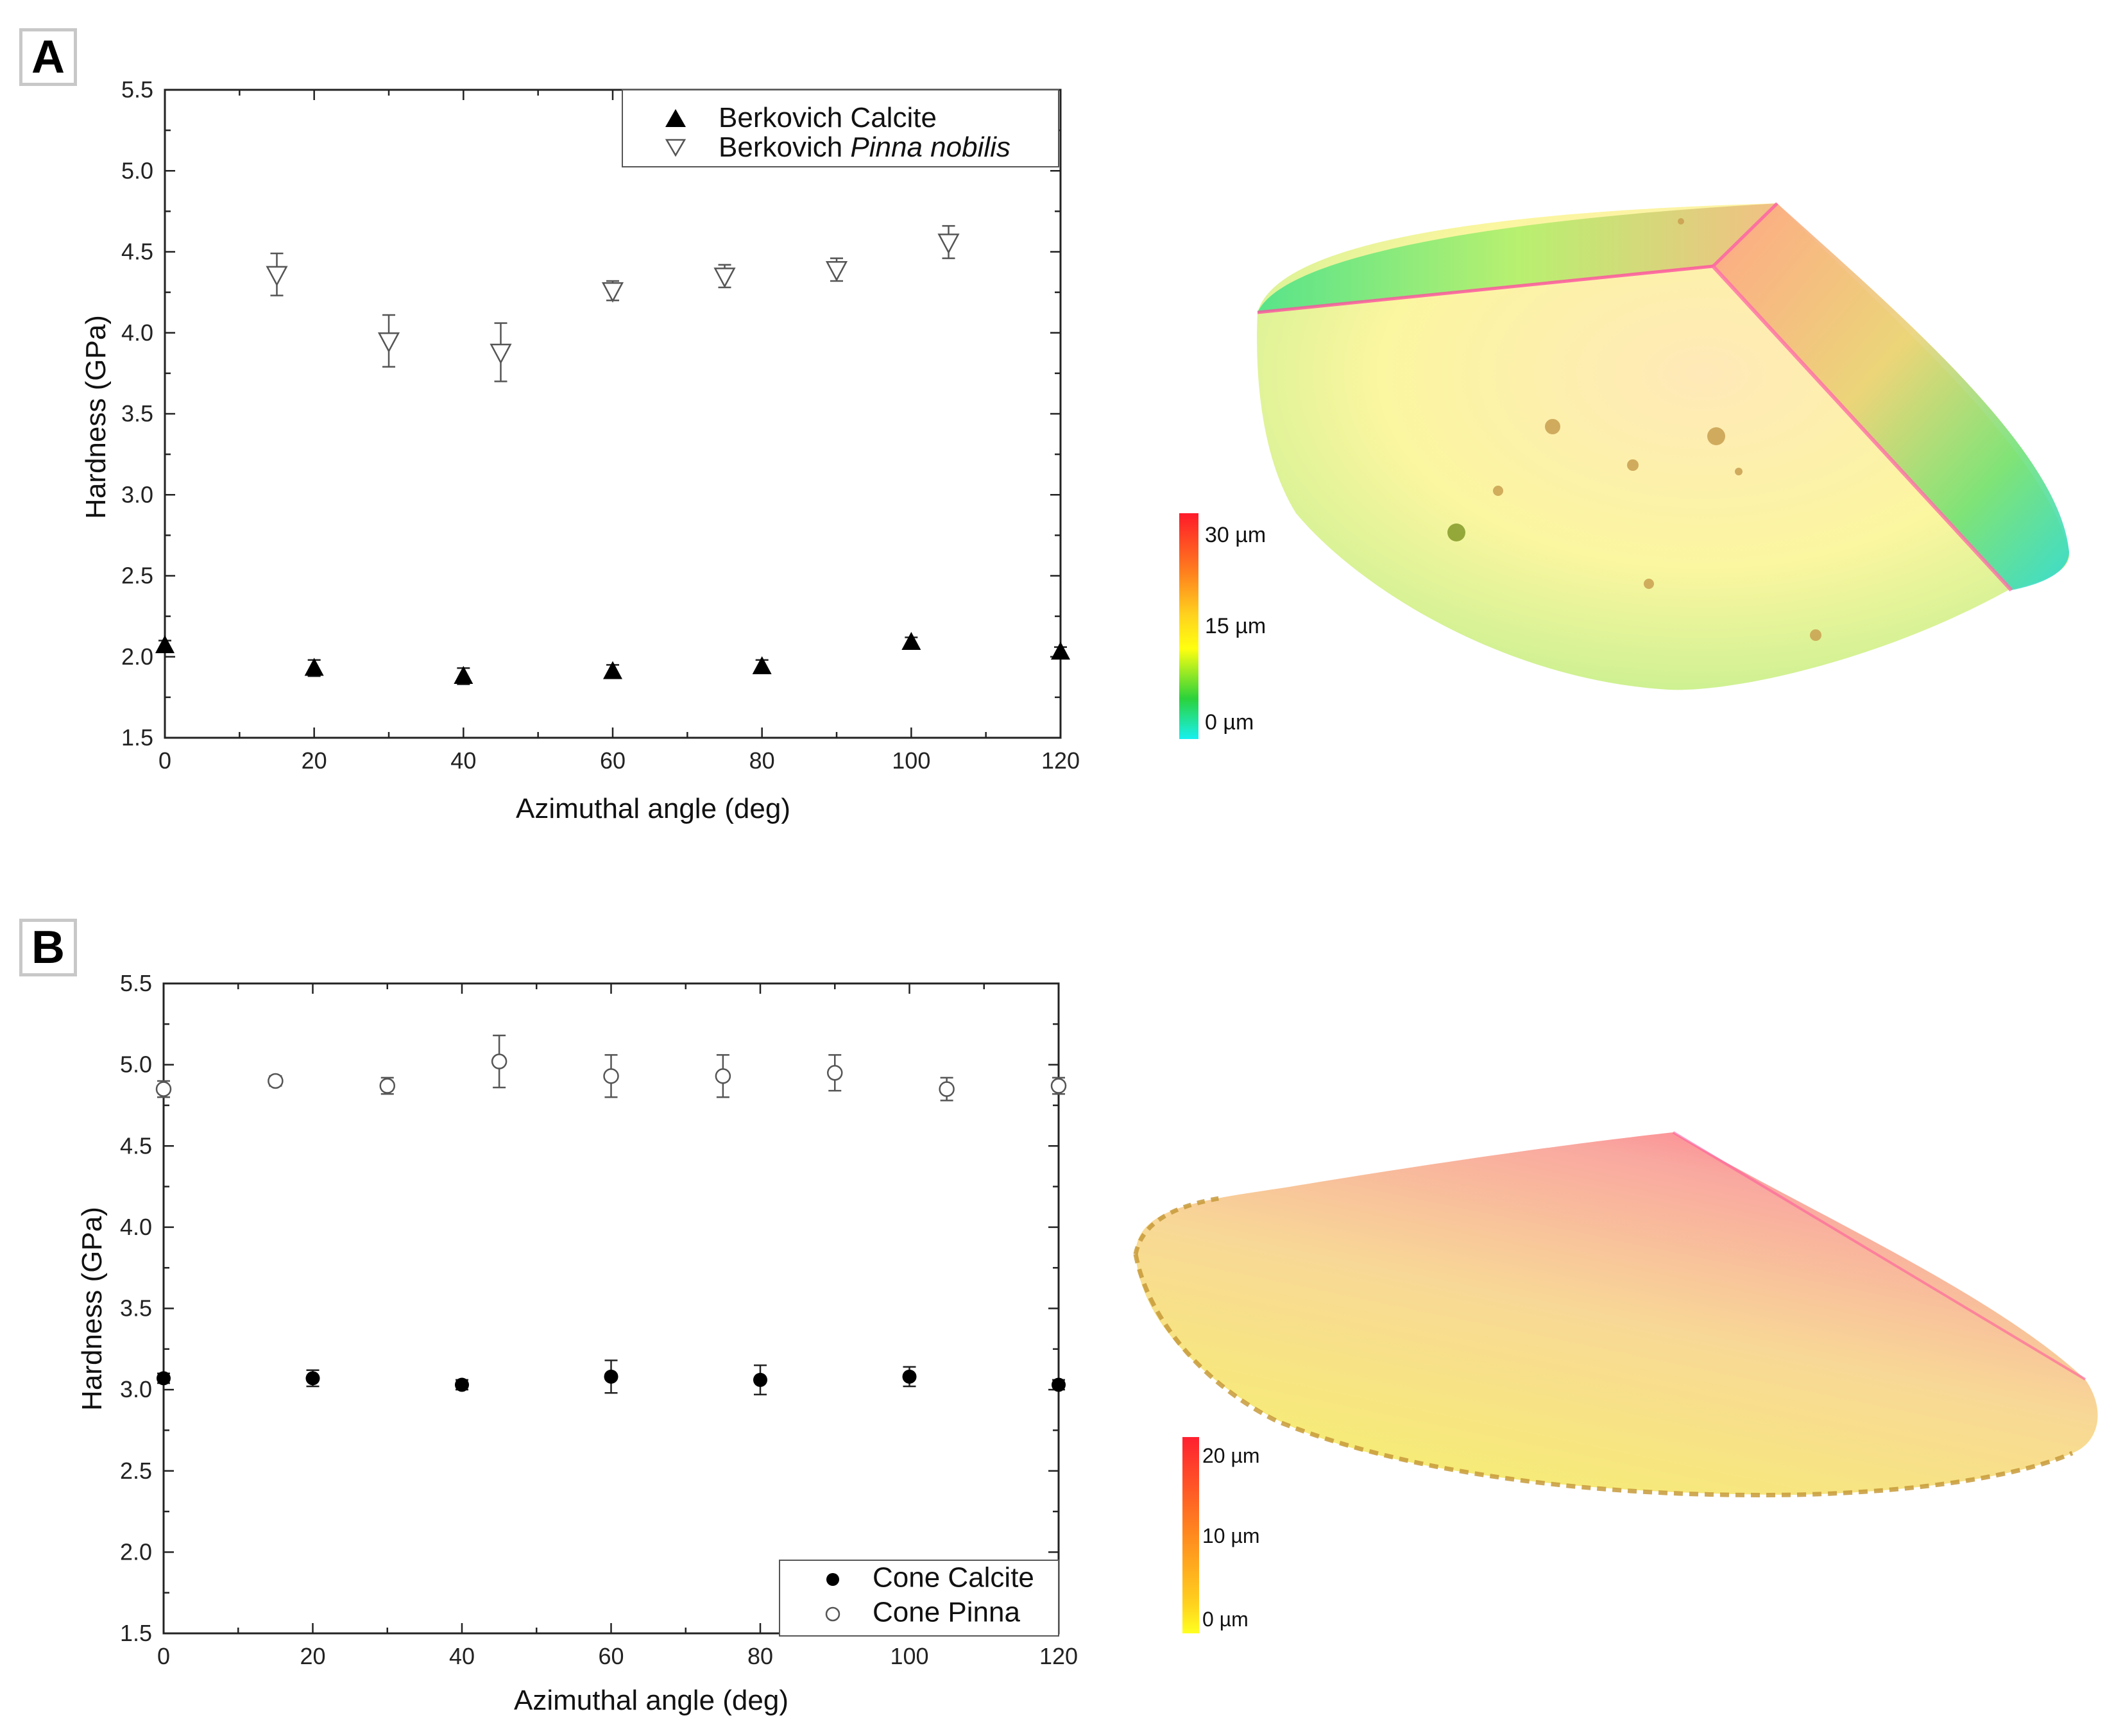 This screenshot has width=2114, height=1736. I want to click on chart-a-y-axis-label: Hardness (GPa), so click(96, 417).